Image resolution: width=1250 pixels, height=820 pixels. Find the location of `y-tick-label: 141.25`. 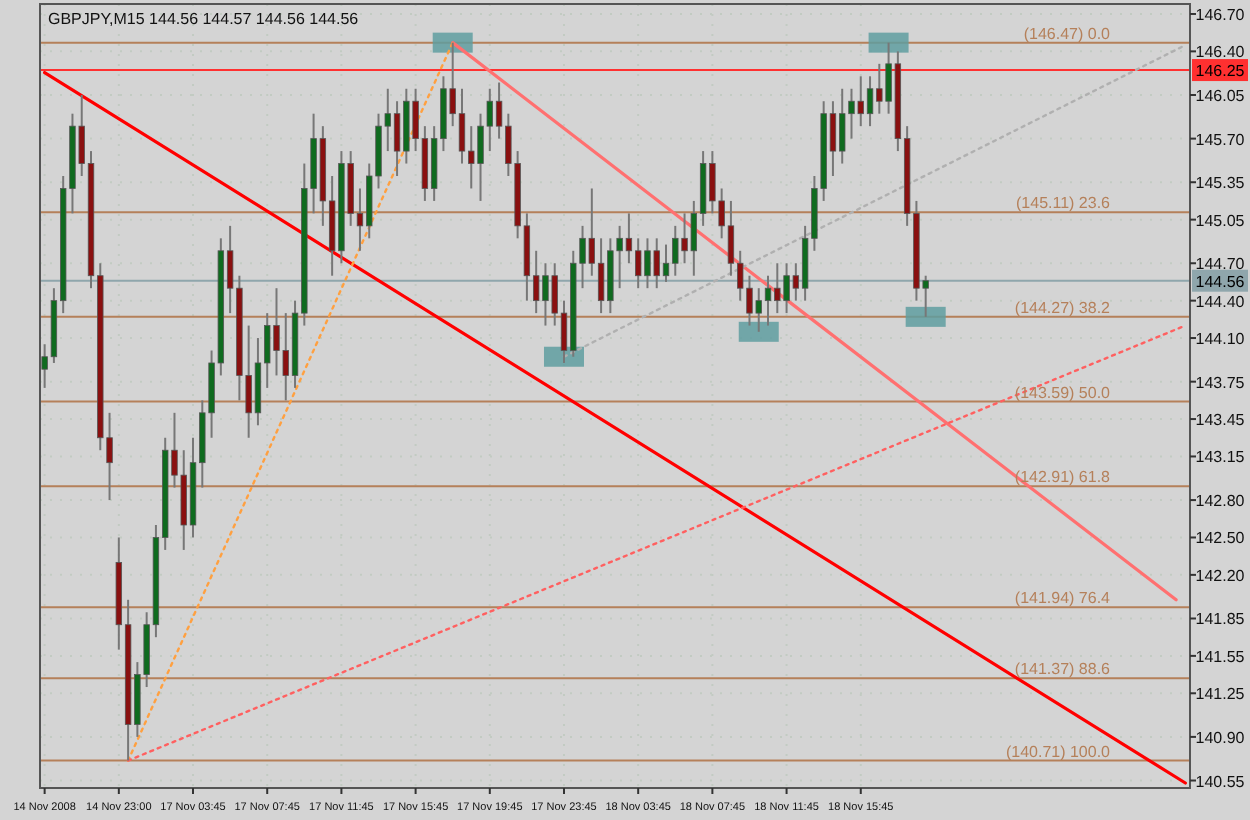

y-tick-label: 141.25 is located at coordinates (1220, 694).